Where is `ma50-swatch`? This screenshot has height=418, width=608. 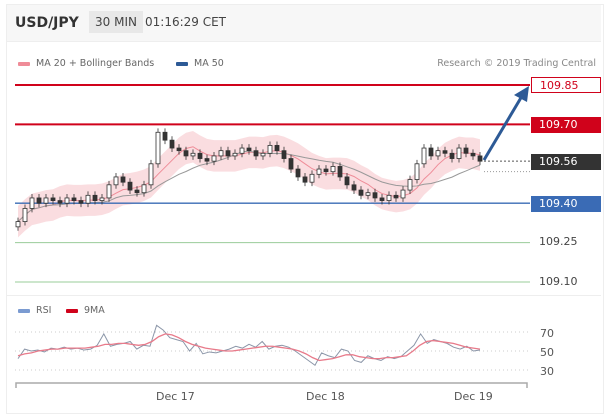 ma50-swatch is located at coordinates (182, 63).